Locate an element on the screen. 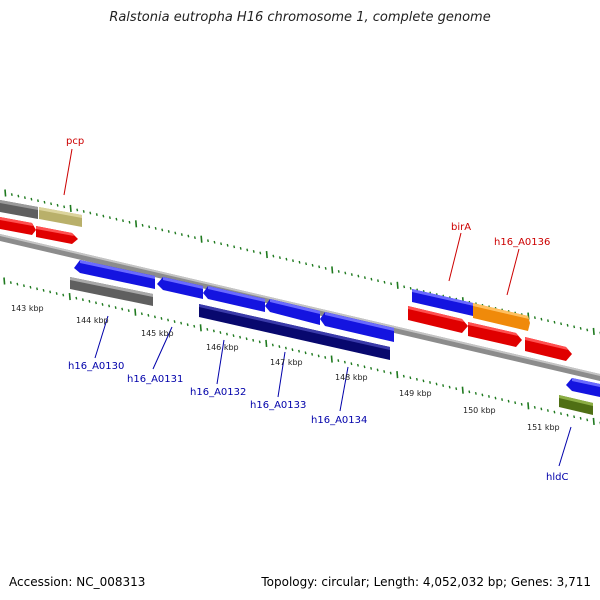  feature-hldC is located at coordinates (576, 405).